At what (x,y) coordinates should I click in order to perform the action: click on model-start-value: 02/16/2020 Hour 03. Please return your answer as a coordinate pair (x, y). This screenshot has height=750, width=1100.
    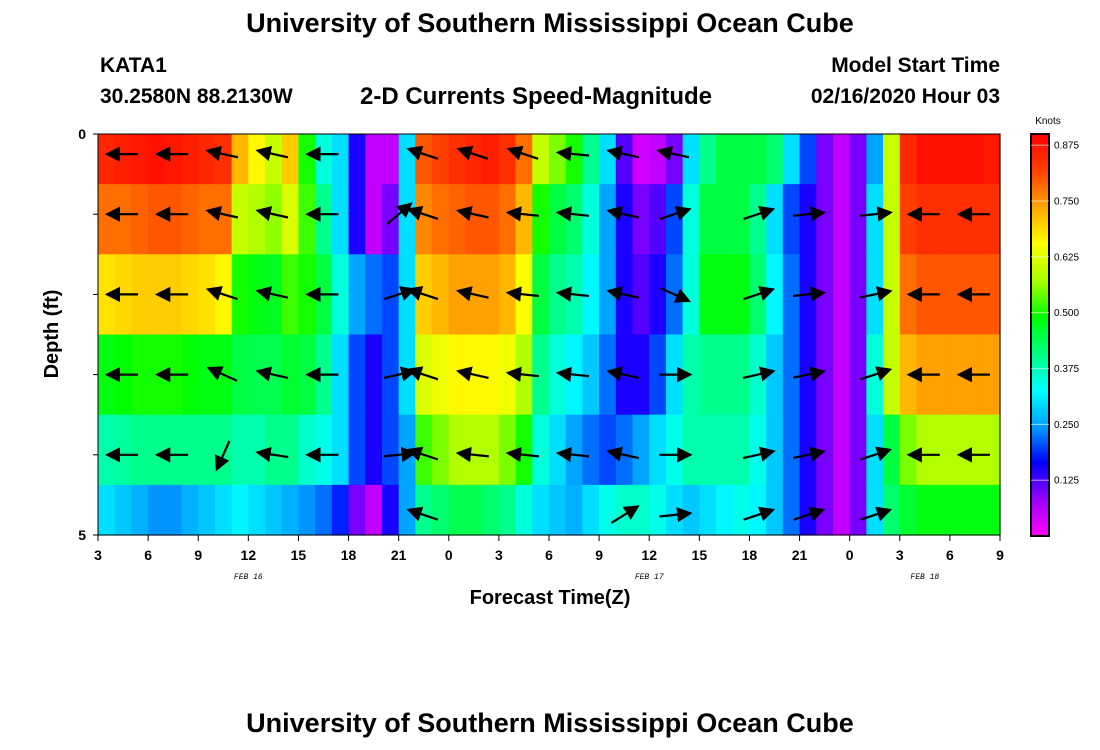
    Looking at the image, I should click on (905, 96).